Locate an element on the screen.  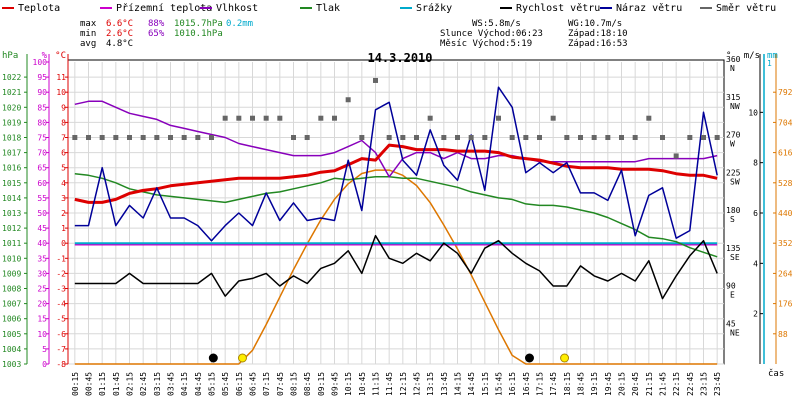
wind-speed-info: WS:5.8m/s is located at coordinates (496, 24).